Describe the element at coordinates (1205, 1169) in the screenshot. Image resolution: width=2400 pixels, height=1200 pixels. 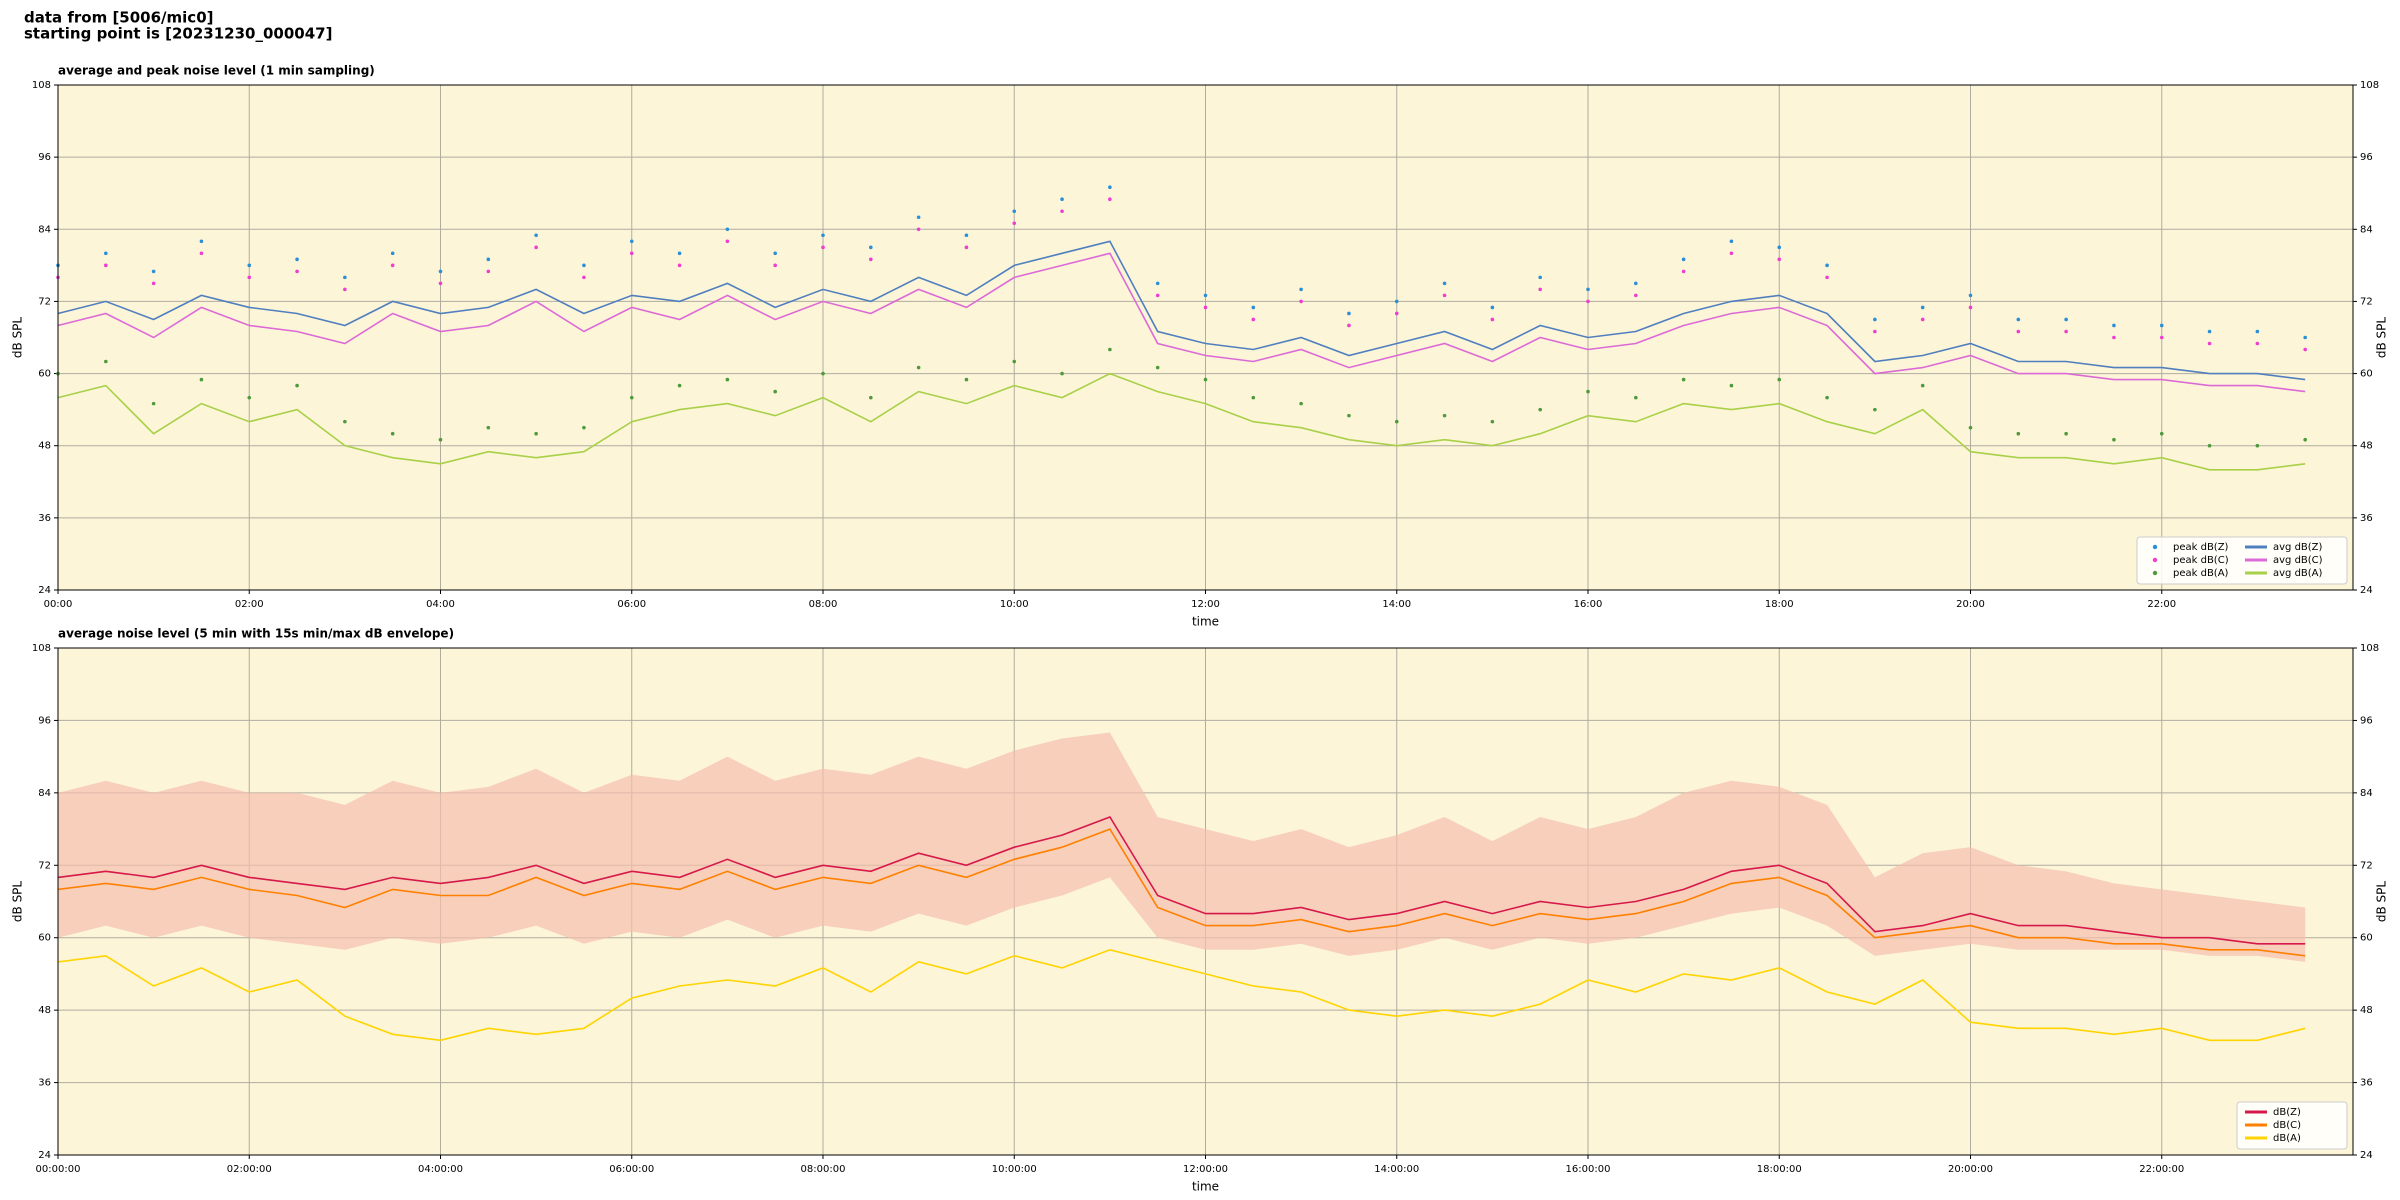
I see `x-tick-label: 12:00:00` at that location.